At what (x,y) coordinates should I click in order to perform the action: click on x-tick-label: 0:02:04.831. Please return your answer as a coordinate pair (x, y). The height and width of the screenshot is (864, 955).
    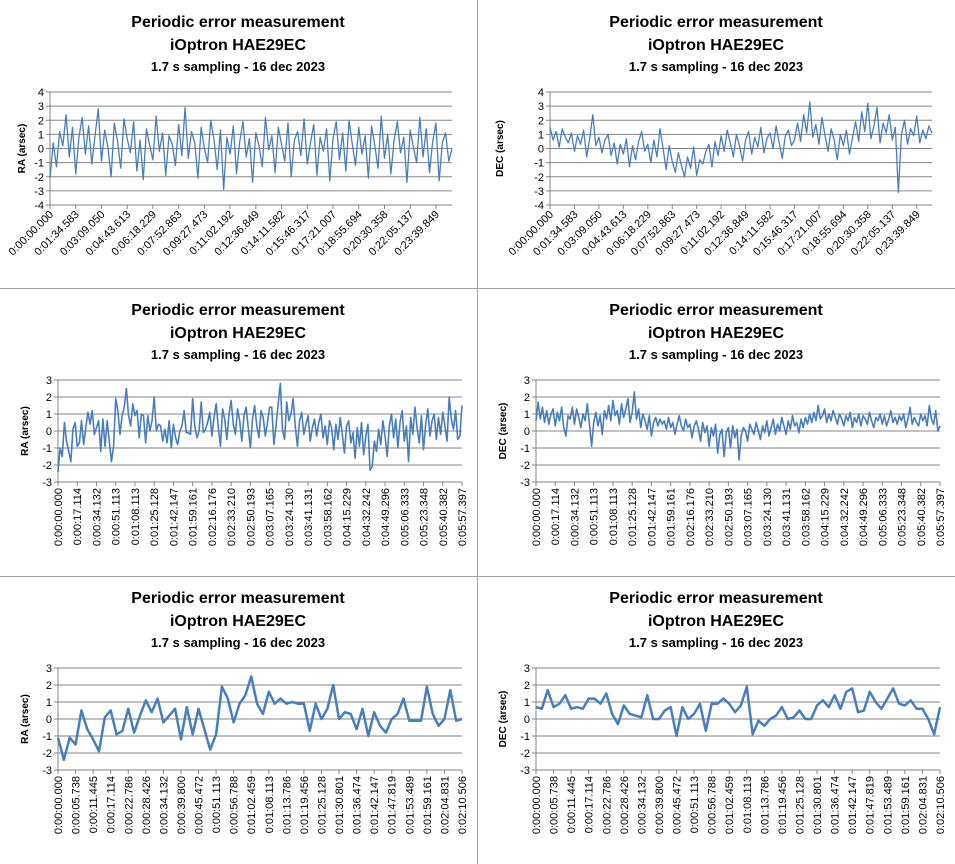
    Looking at the image, I should click on (445, 805).